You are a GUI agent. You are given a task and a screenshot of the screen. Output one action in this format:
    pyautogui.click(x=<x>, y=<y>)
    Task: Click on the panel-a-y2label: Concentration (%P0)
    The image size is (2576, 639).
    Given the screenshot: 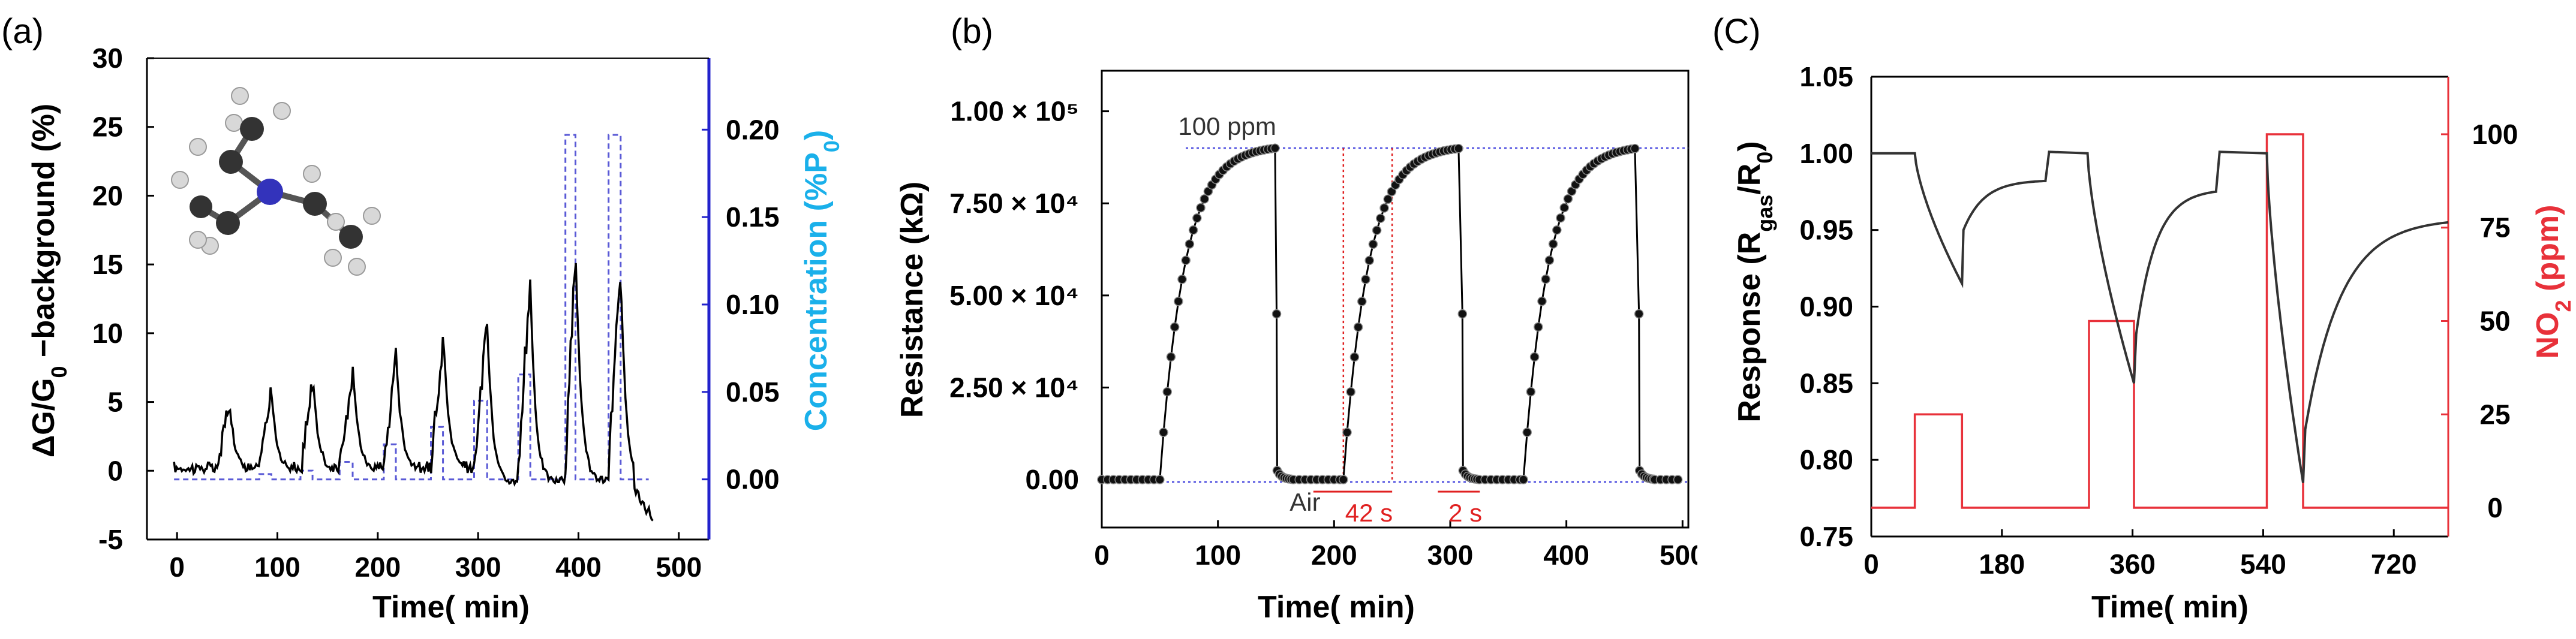 What is the action you would take?
    pyautogui.click(x=822, y=281)
    